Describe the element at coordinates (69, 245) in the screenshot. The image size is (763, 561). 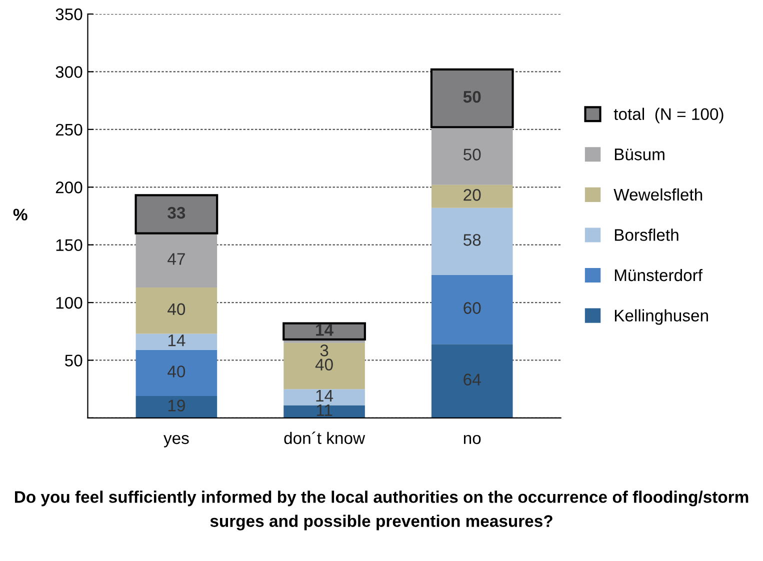
I see `y-tick-label: 150` at that location.